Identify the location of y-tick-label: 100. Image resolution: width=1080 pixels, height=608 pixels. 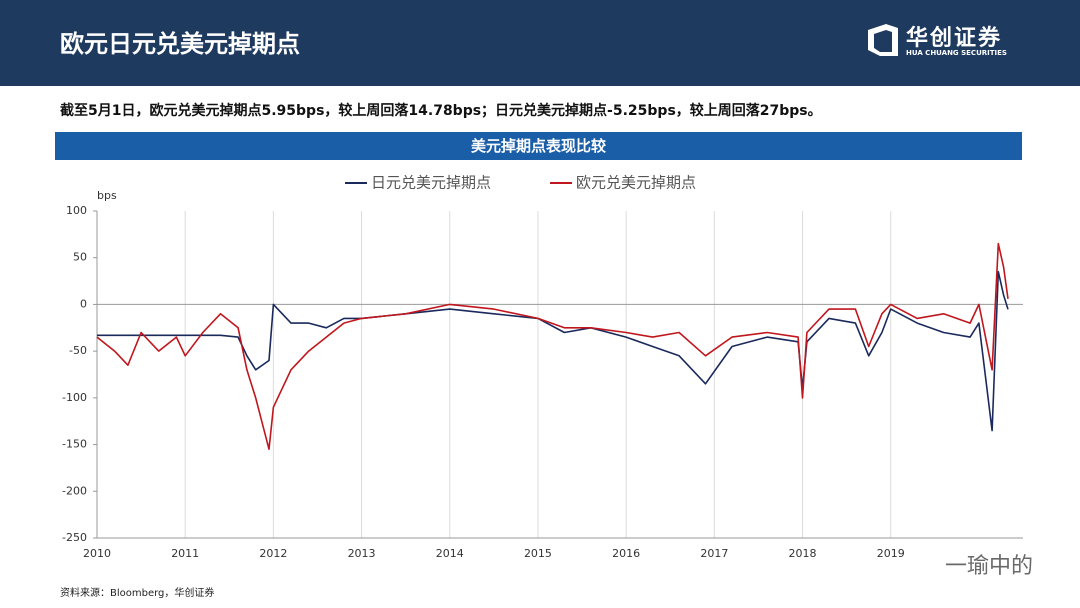
(76, 210).